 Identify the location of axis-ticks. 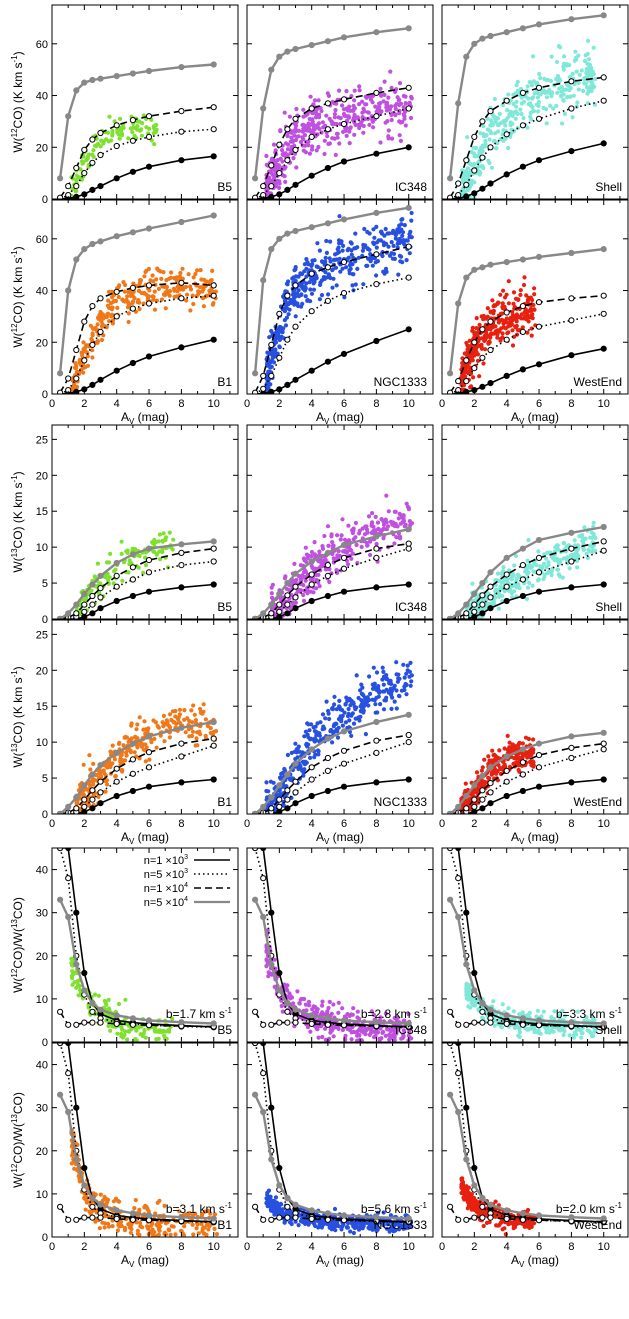
(144, 522).